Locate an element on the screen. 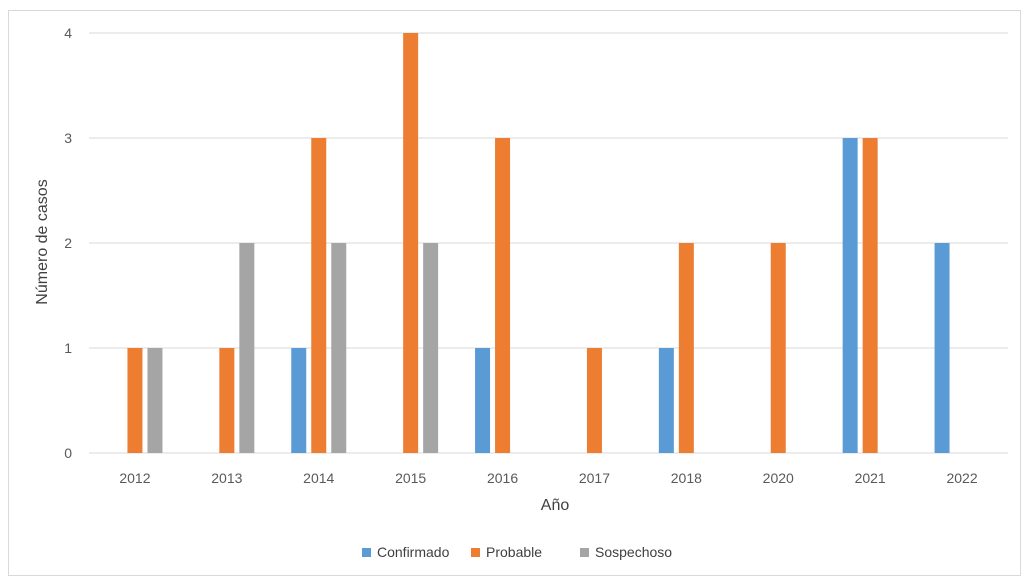  bar-confirmado-2014 is located at coordinates (299, 400).